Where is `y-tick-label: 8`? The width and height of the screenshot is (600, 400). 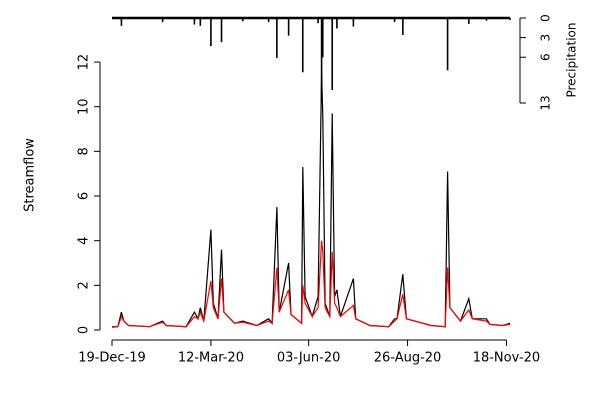 y-tick-label: 8 is located at coordinates (84, 151).